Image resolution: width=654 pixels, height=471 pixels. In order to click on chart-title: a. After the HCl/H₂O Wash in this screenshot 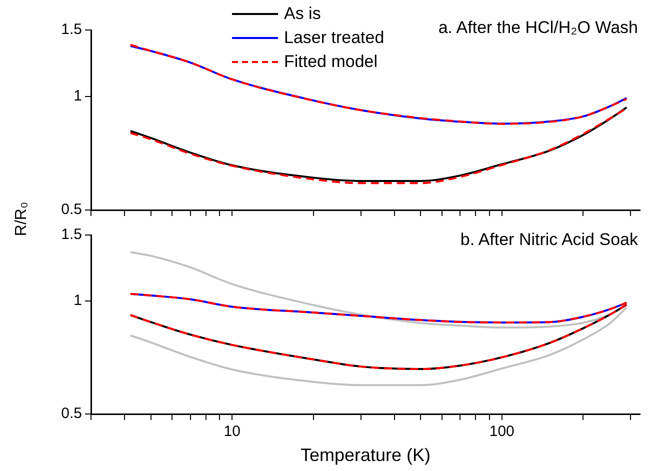, I will do `click(538, 28)`.